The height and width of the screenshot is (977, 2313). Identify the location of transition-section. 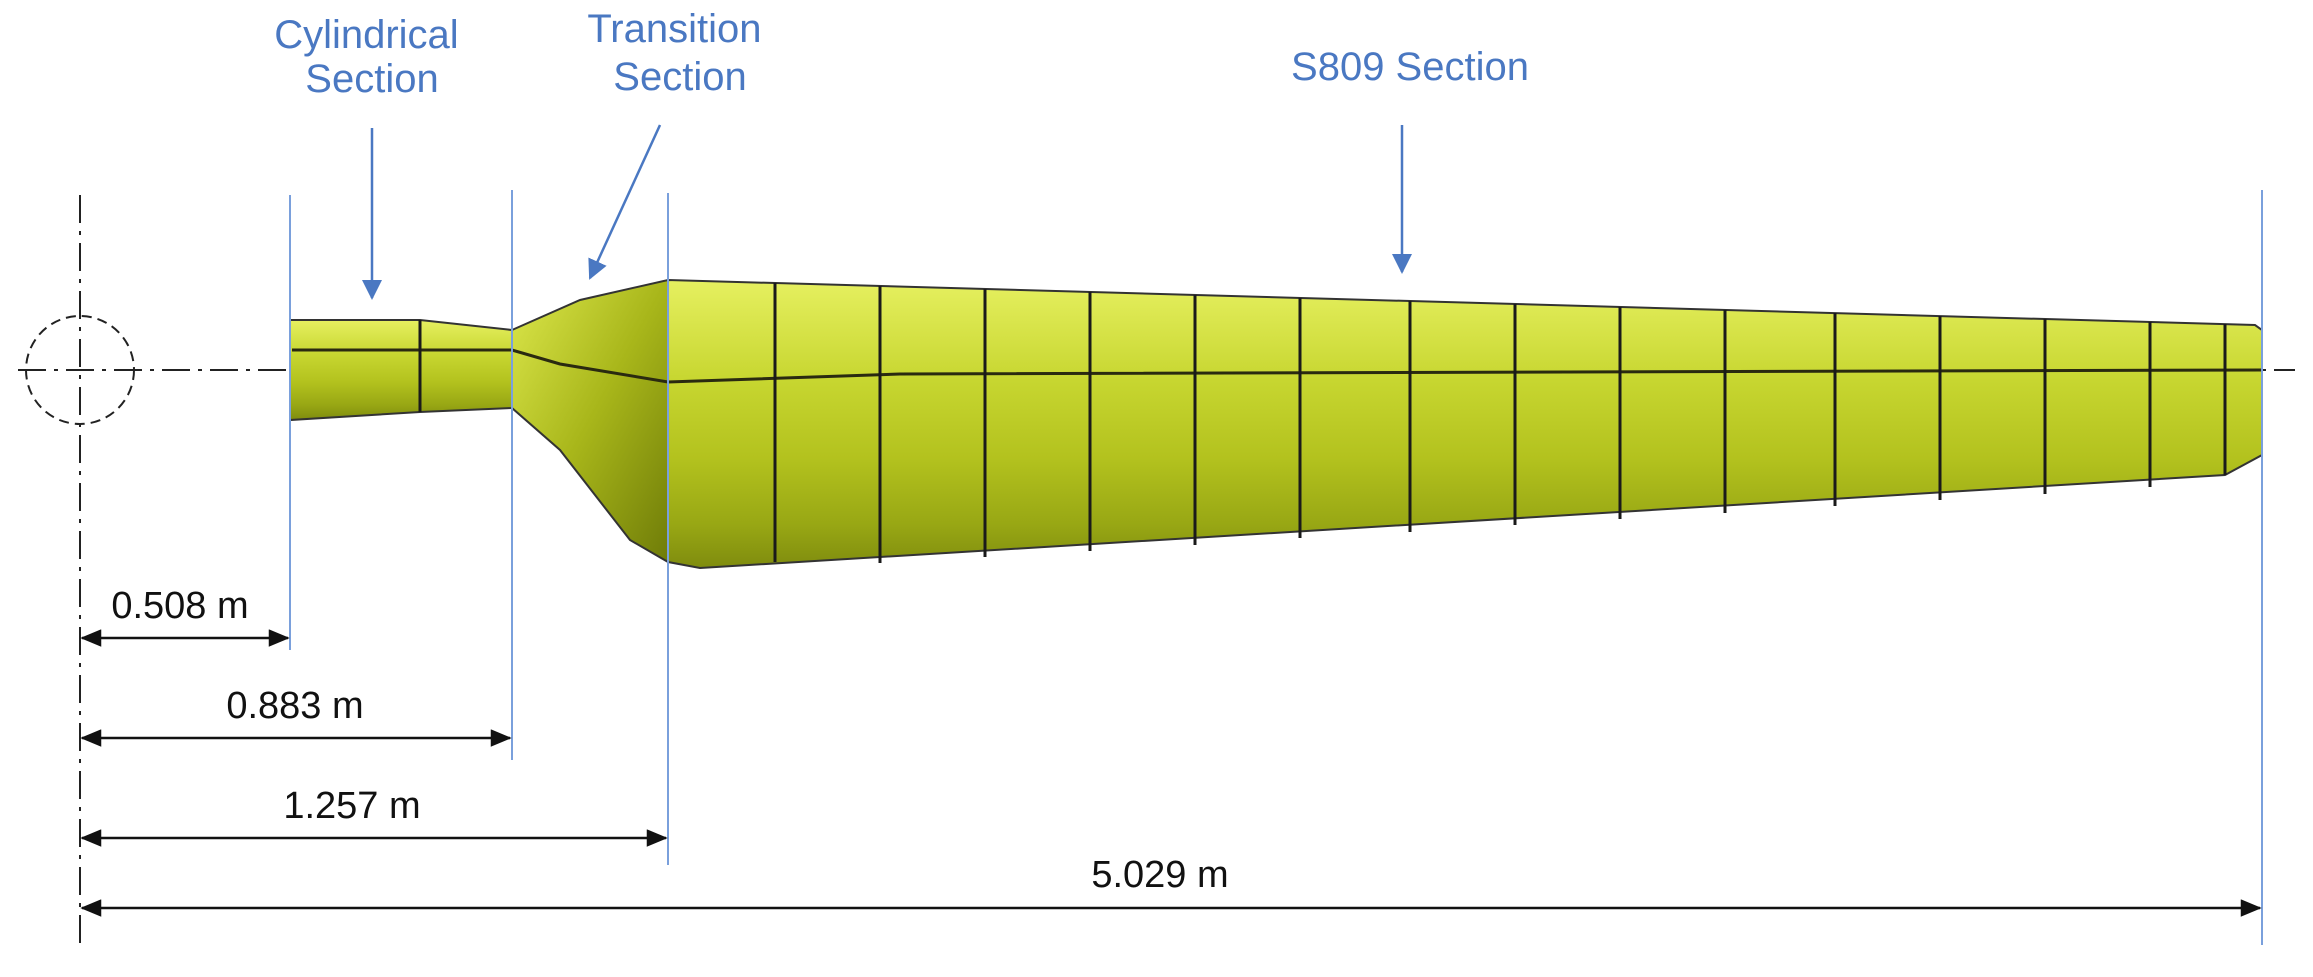
(590, 421).